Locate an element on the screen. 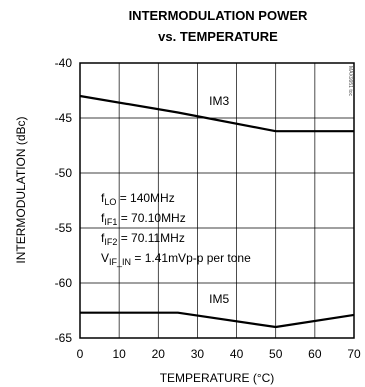  x-tick-label: 40 is located at coordinates (237, 354).